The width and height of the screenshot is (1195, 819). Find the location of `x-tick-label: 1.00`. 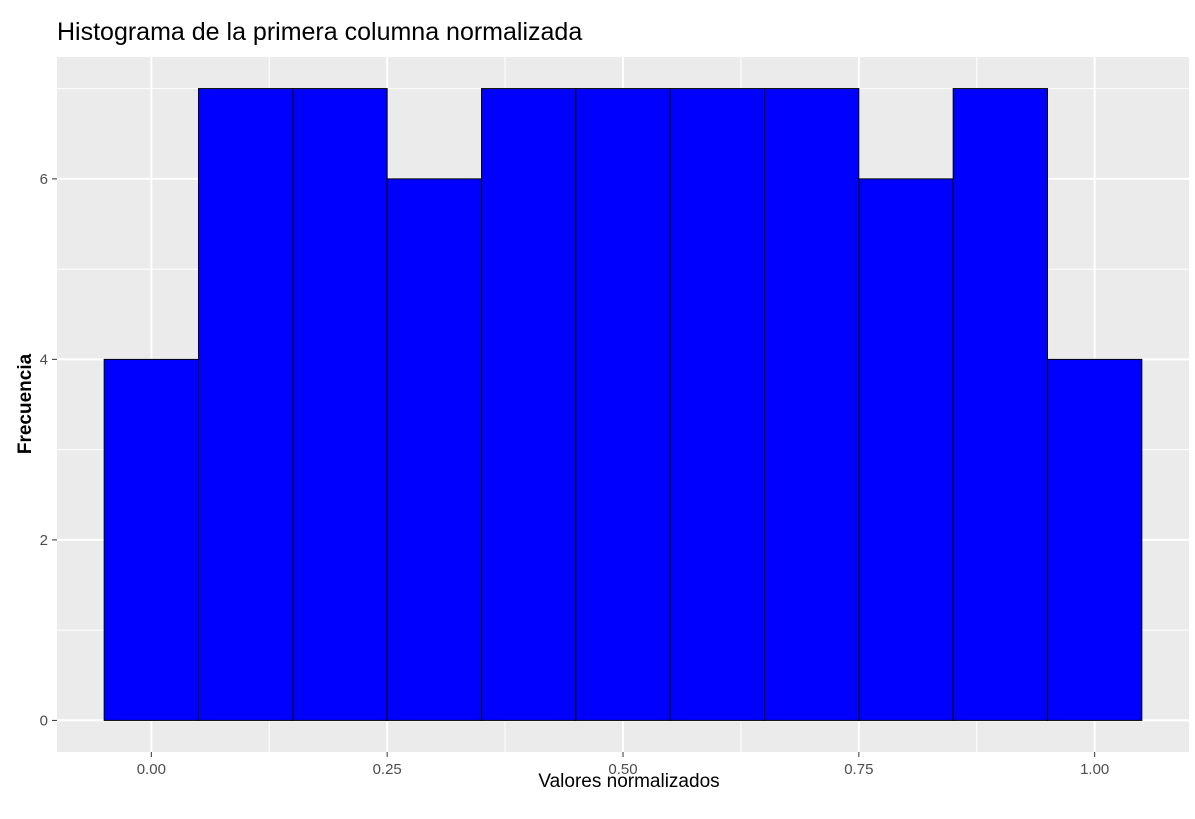

x-tick-label: 1.00 is located at coordinates (1094, 769).